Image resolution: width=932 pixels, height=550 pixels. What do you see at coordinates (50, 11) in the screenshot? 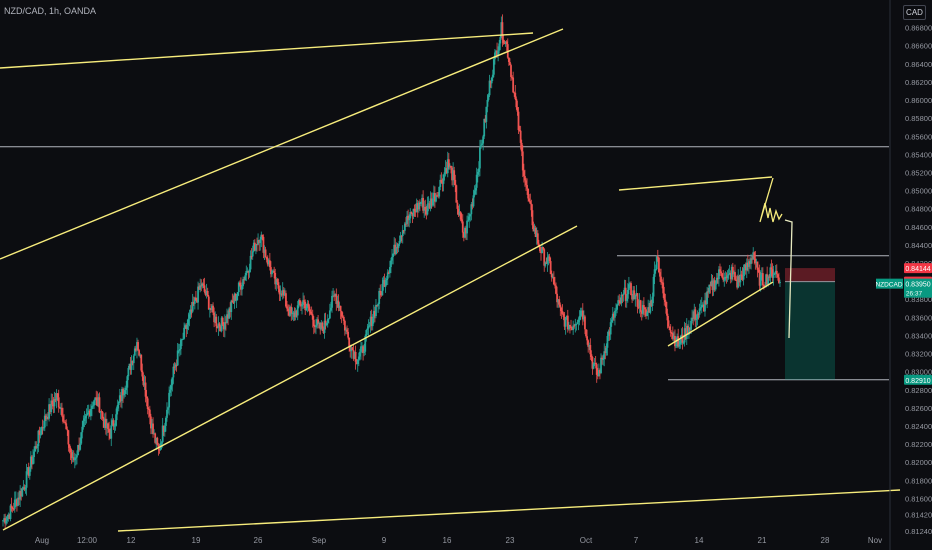
I see `symbol-title: NZD/CAD, 1h, OANDA` at bounding box center [50, 11].